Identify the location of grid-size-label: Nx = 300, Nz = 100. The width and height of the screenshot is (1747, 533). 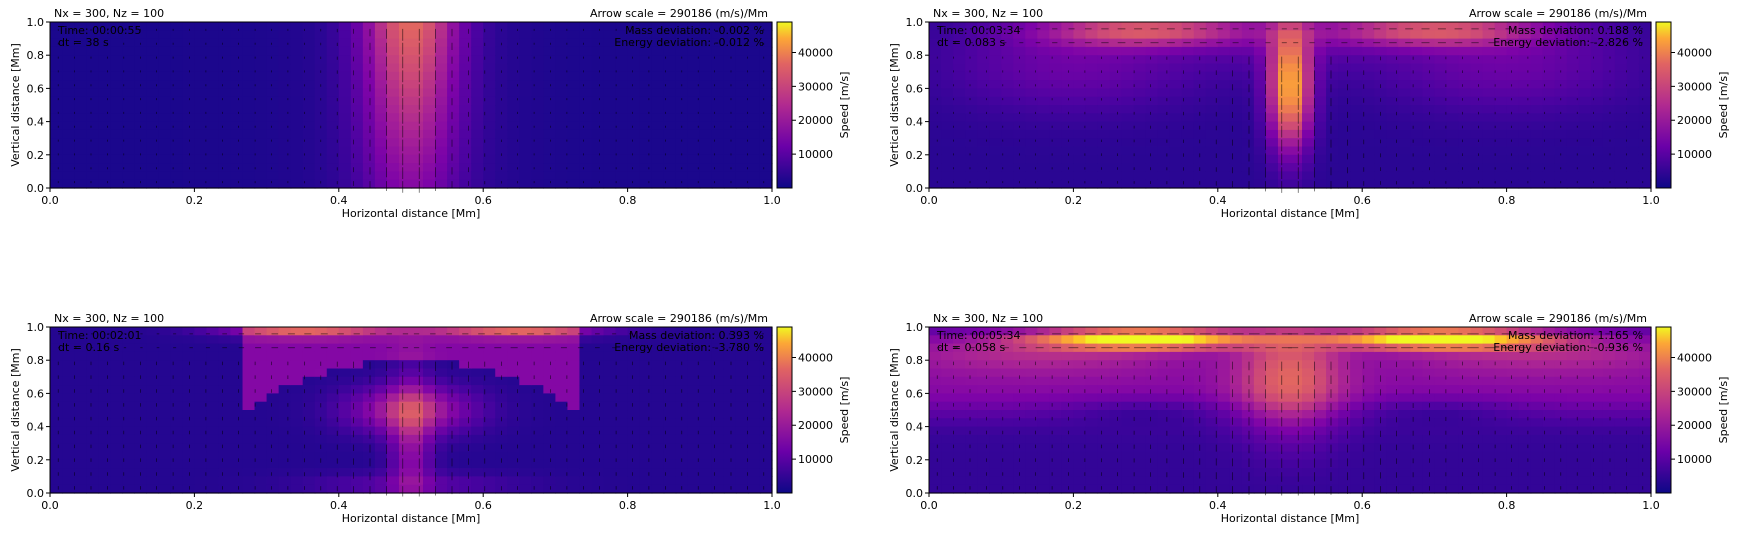
(988, 13).